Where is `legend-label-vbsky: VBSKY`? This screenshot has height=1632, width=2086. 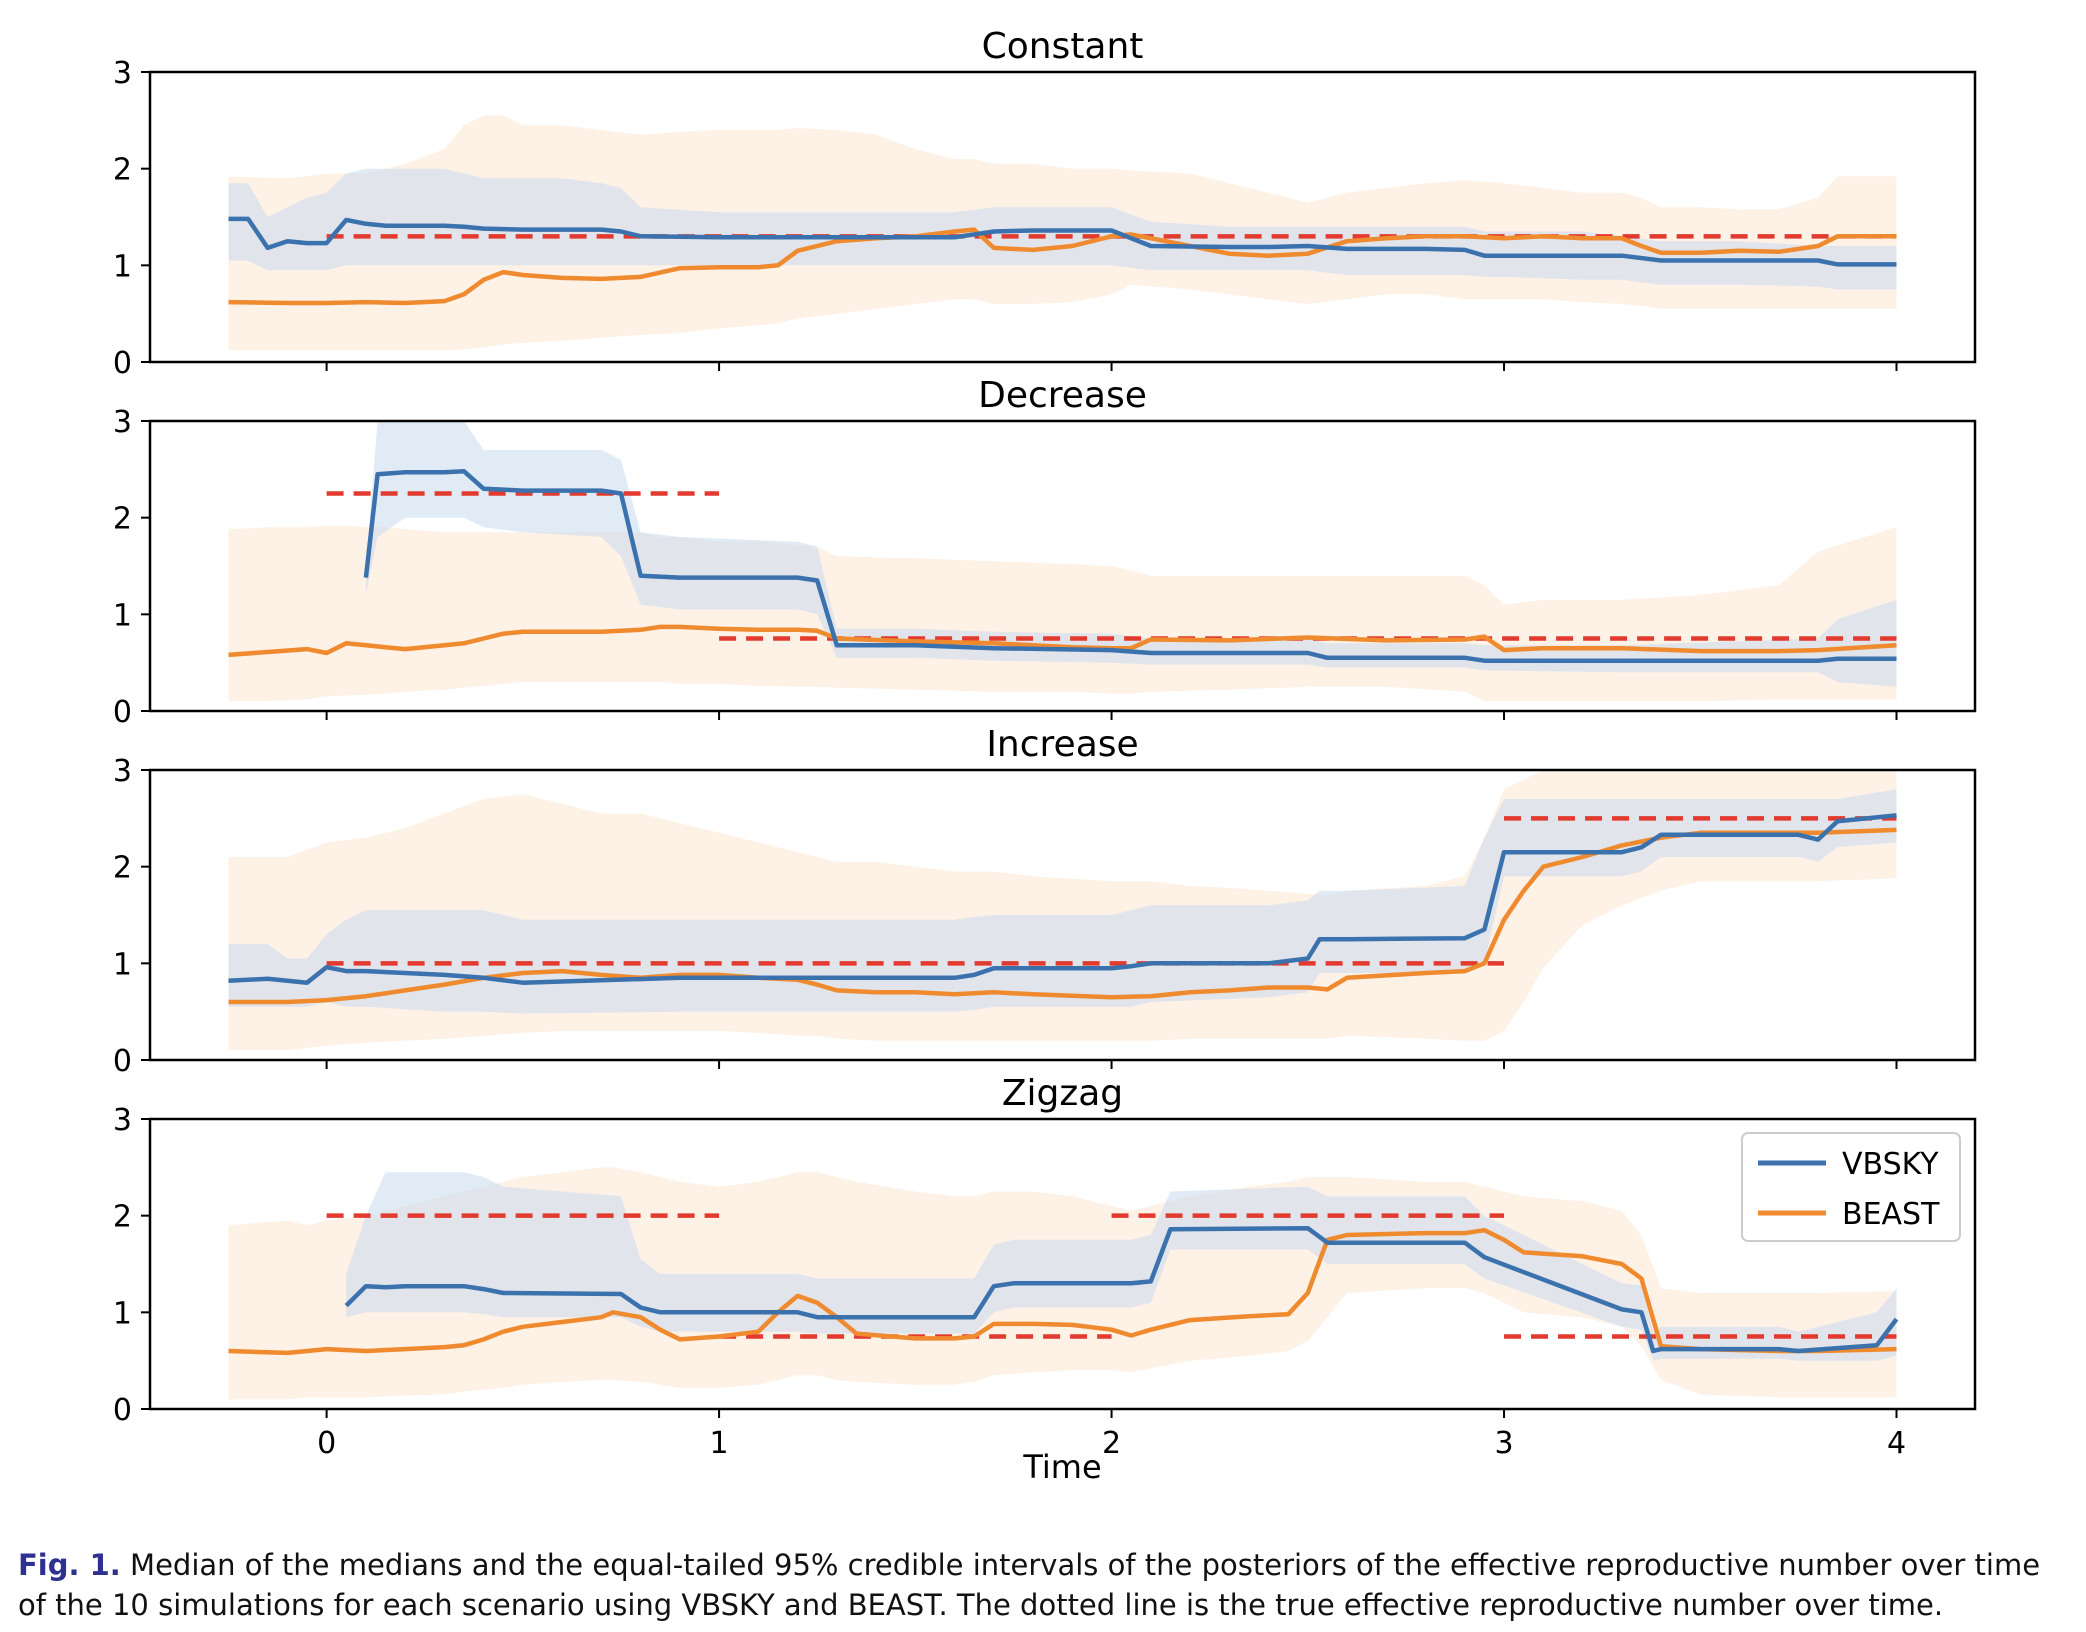 legend-label-vbsky: VBSKY is located at coordinates (1890, 1164).